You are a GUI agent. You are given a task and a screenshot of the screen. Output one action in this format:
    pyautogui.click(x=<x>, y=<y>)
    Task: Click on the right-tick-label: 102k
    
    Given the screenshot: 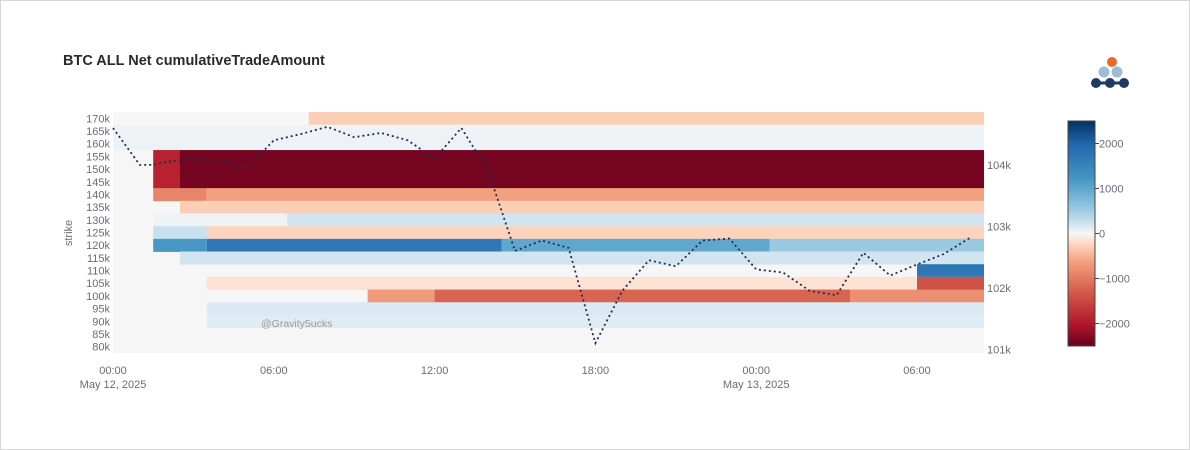 What is the action you would take?
    pyautogui.click(x=999, y=289)
    